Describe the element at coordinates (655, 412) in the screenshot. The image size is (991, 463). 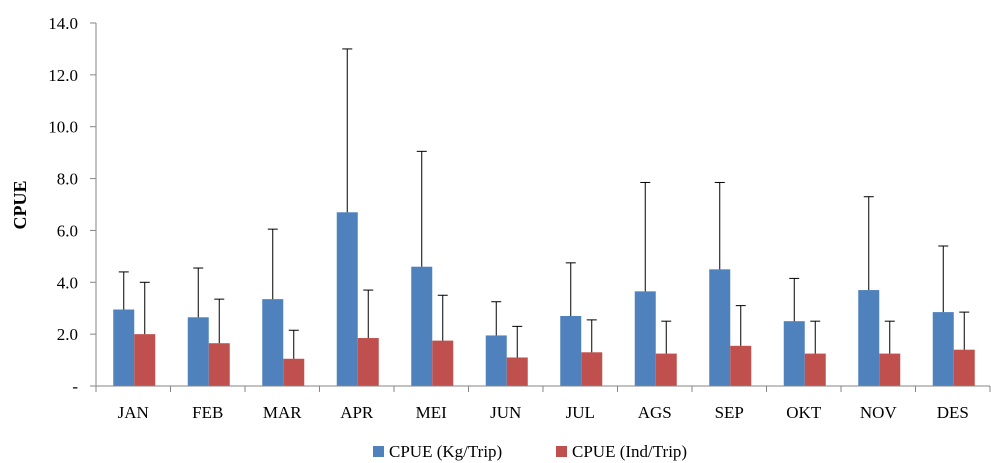
I see `x-category-label: AGS` at that location.